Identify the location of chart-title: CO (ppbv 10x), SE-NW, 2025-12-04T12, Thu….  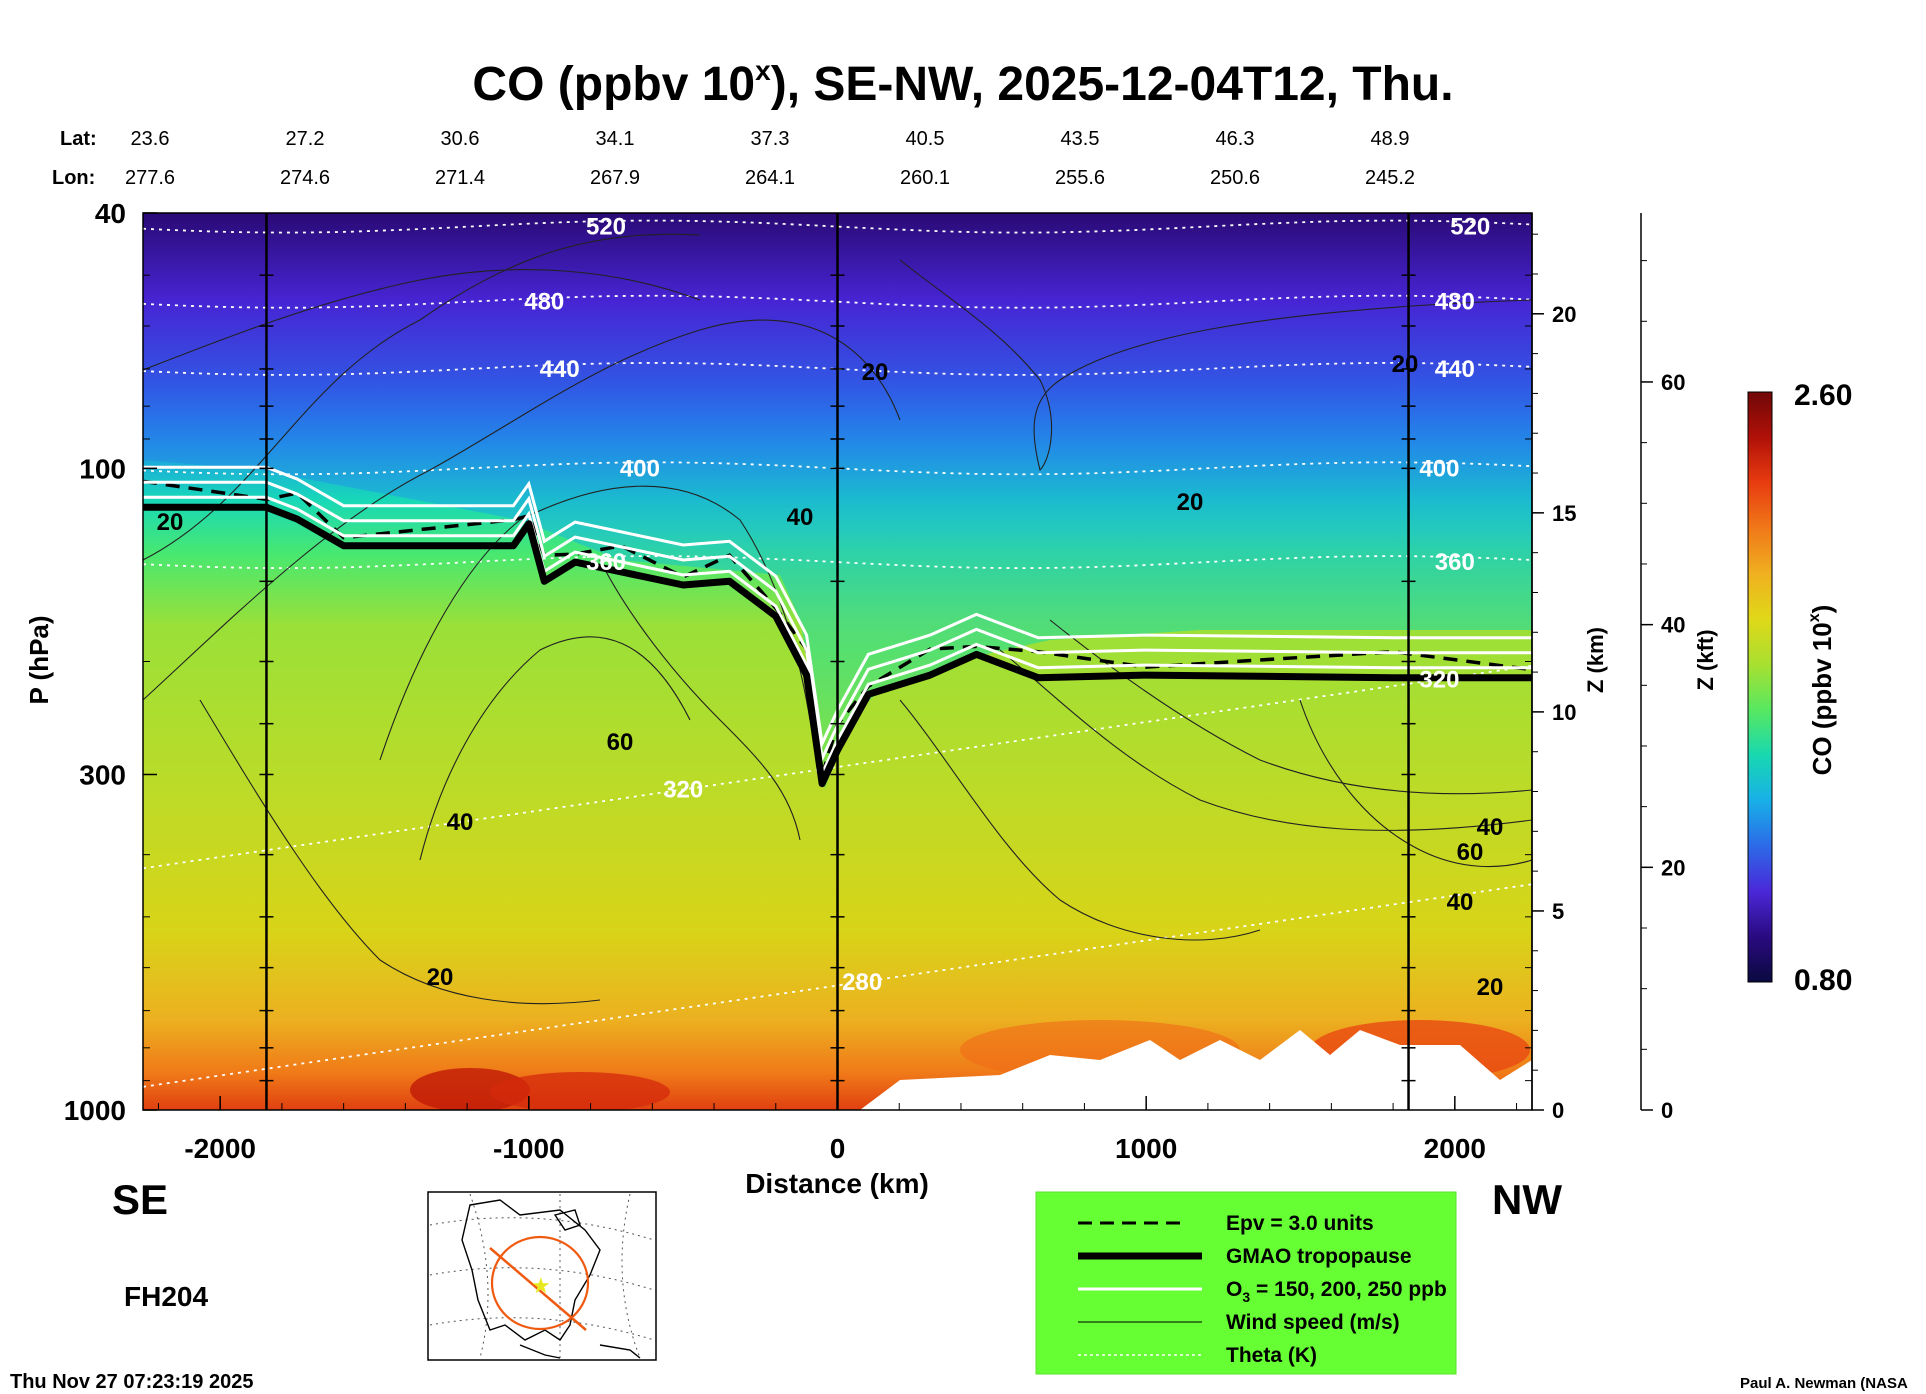
(962, 83).